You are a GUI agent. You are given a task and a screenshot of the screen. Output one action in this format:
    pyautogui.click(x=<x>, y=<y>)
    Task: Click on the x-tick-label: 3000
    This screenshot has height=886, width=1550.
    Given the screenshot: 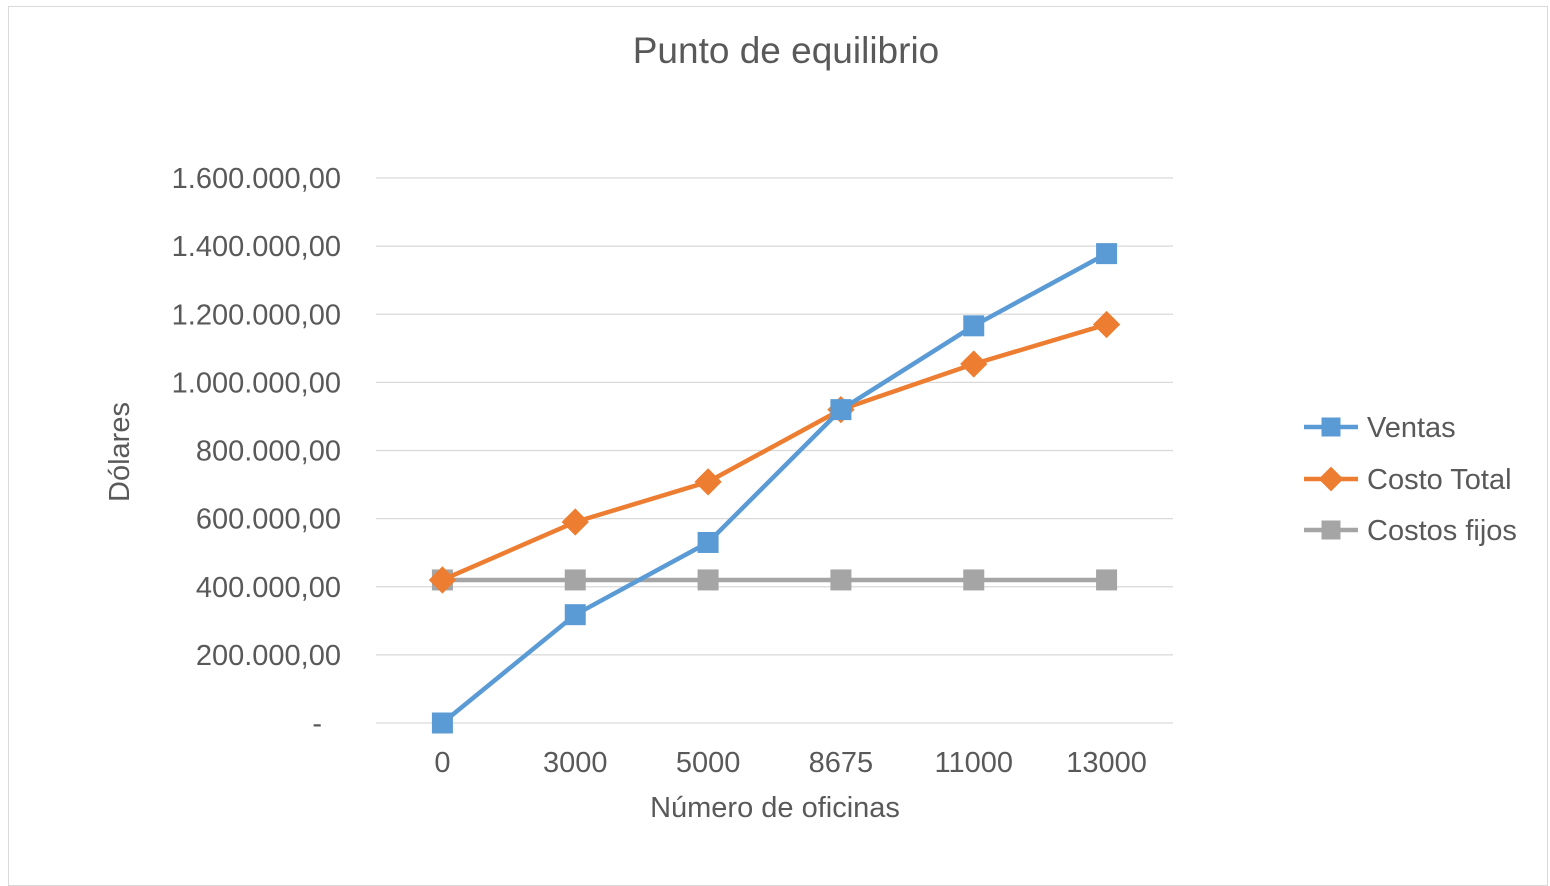 What is the action you would take?
    pyautogui.click(x=575, y=763)
    